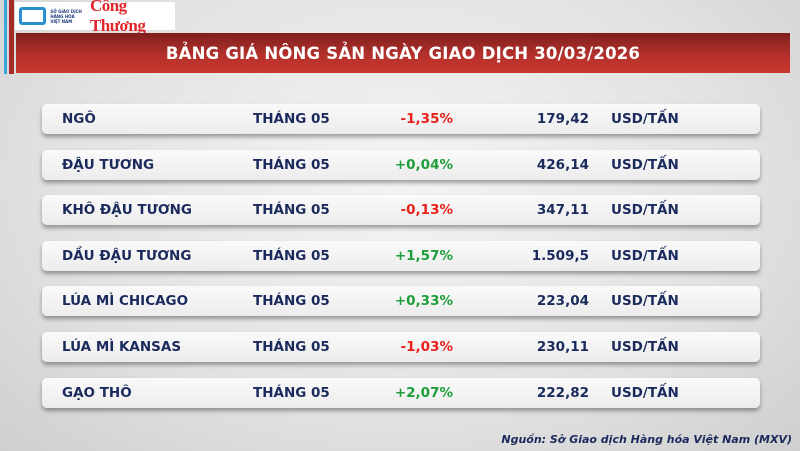 The image size is (800, 451). I want to click on commodity-name: LÚA MÌ KANSAS, so click(122, 347).